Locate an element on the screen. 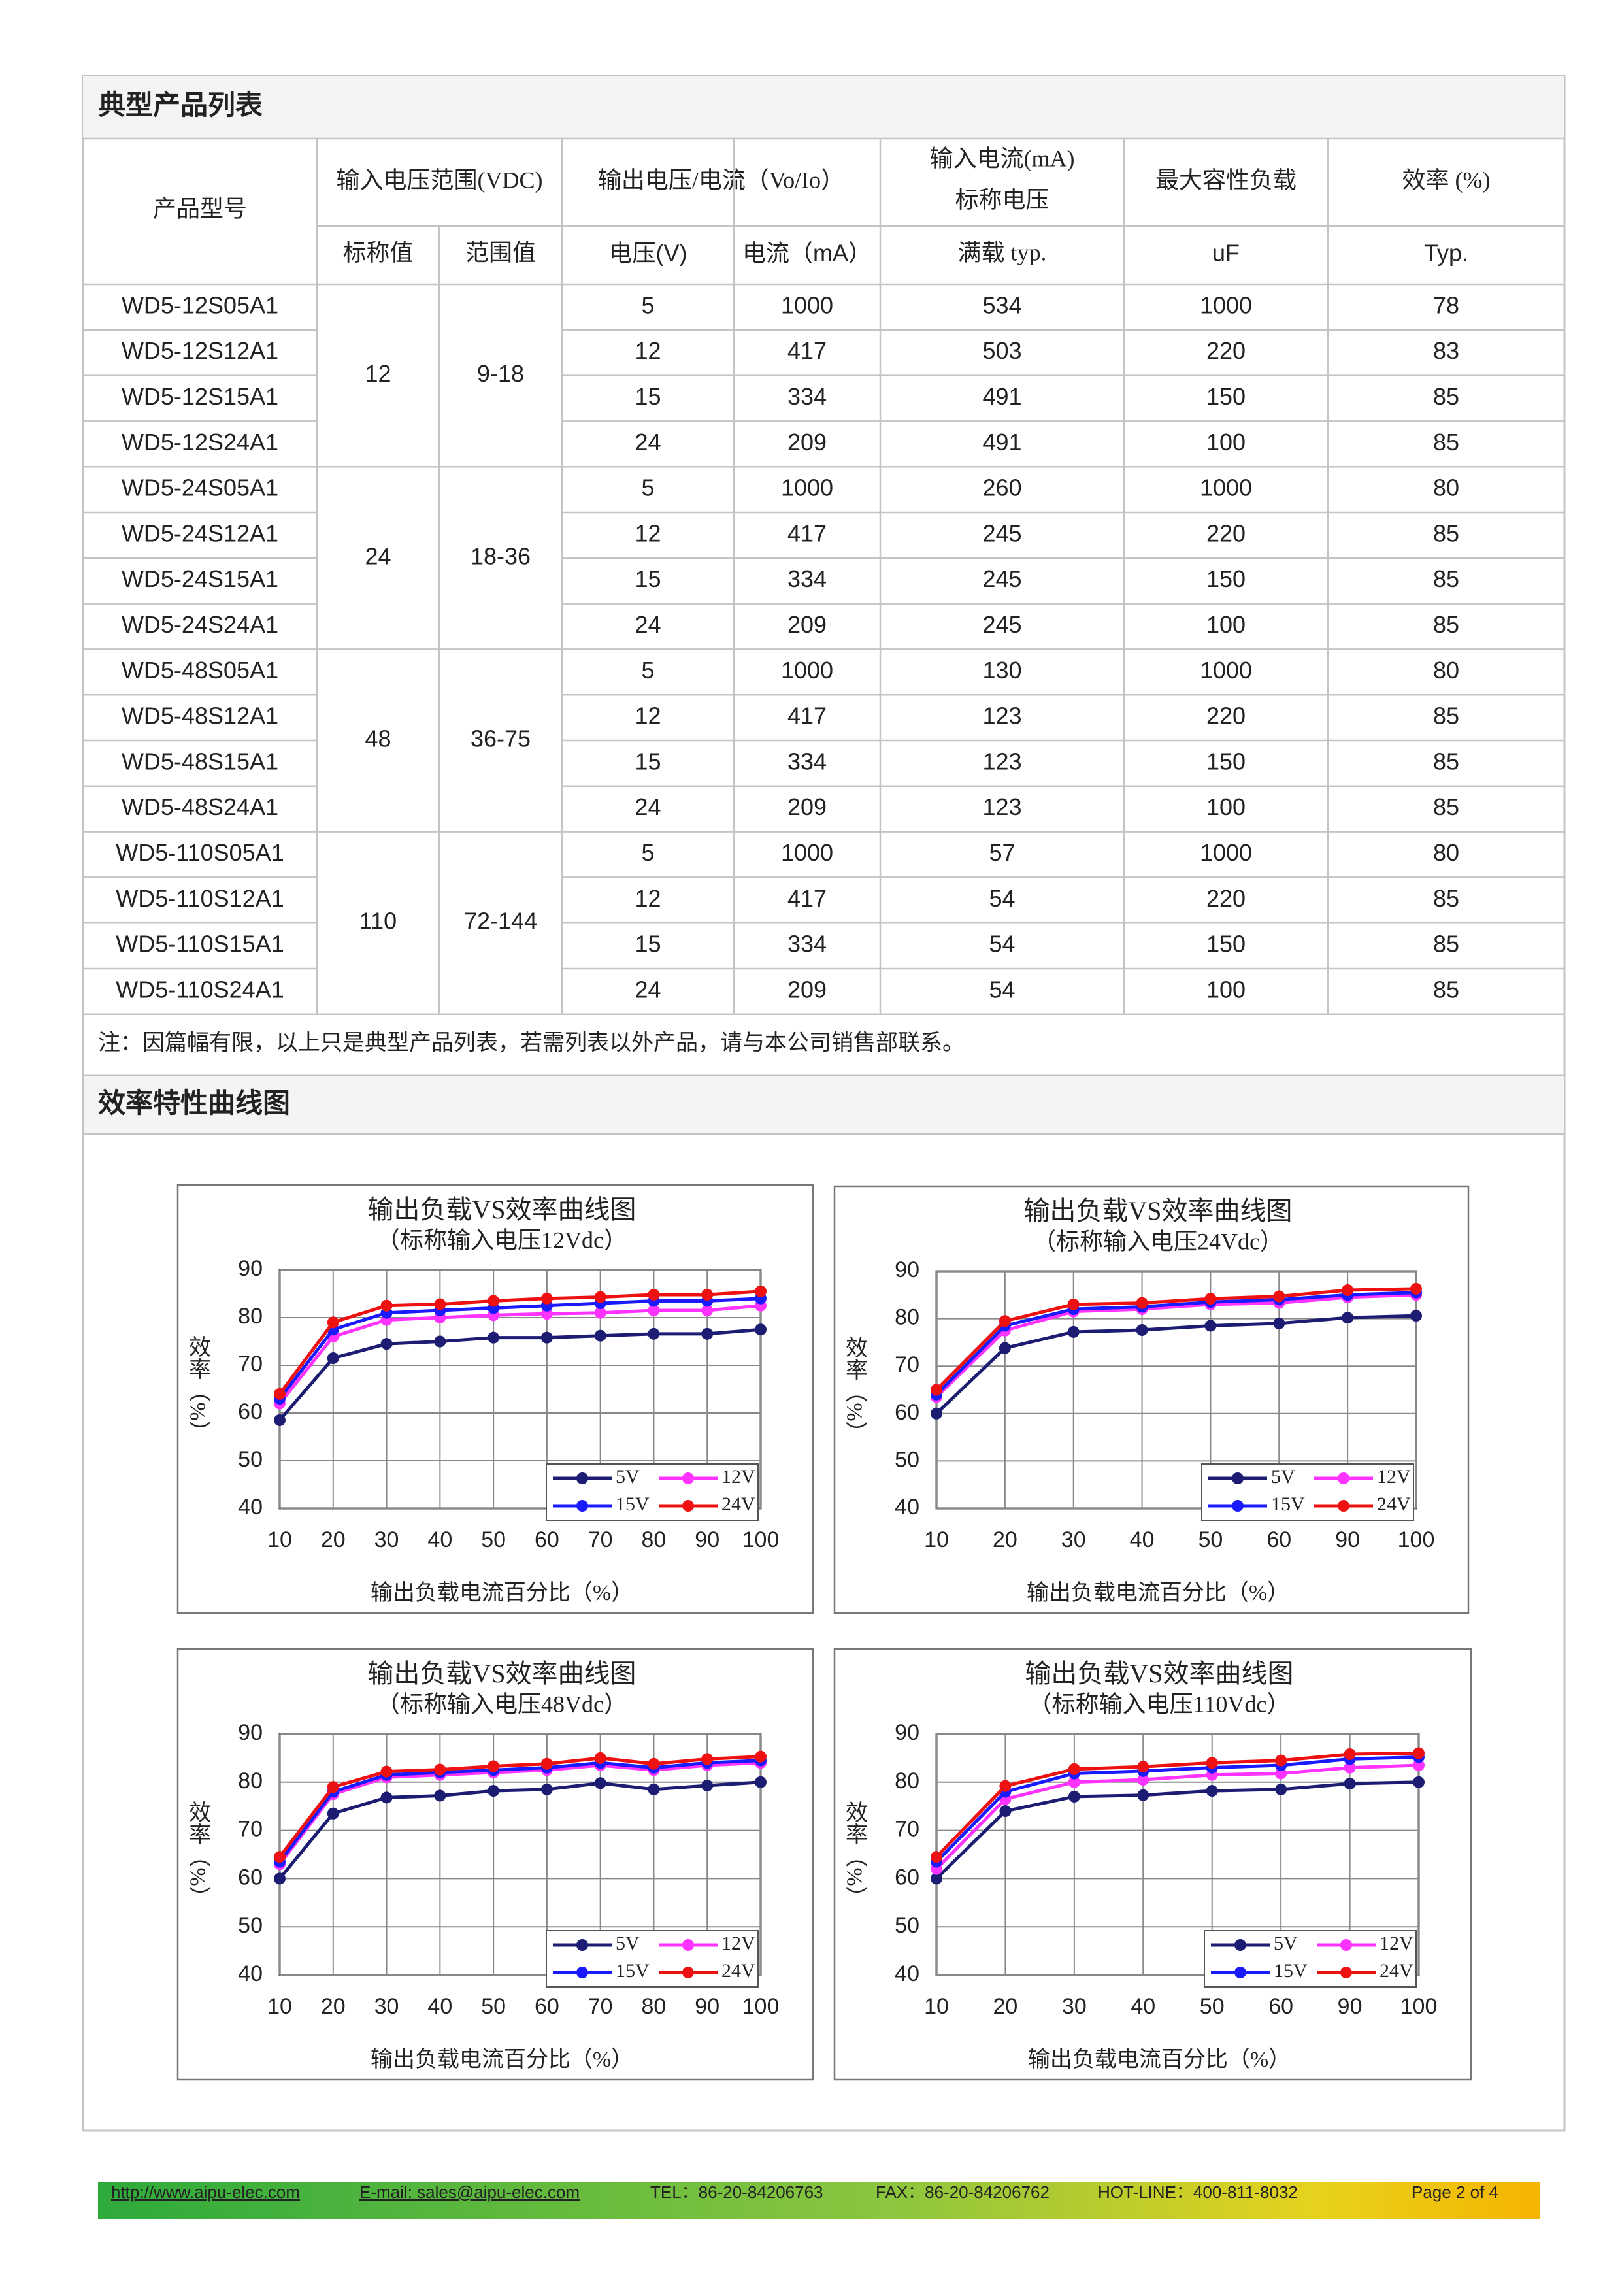  y-tick-label: 70 is located at coordinates (907, 1364).